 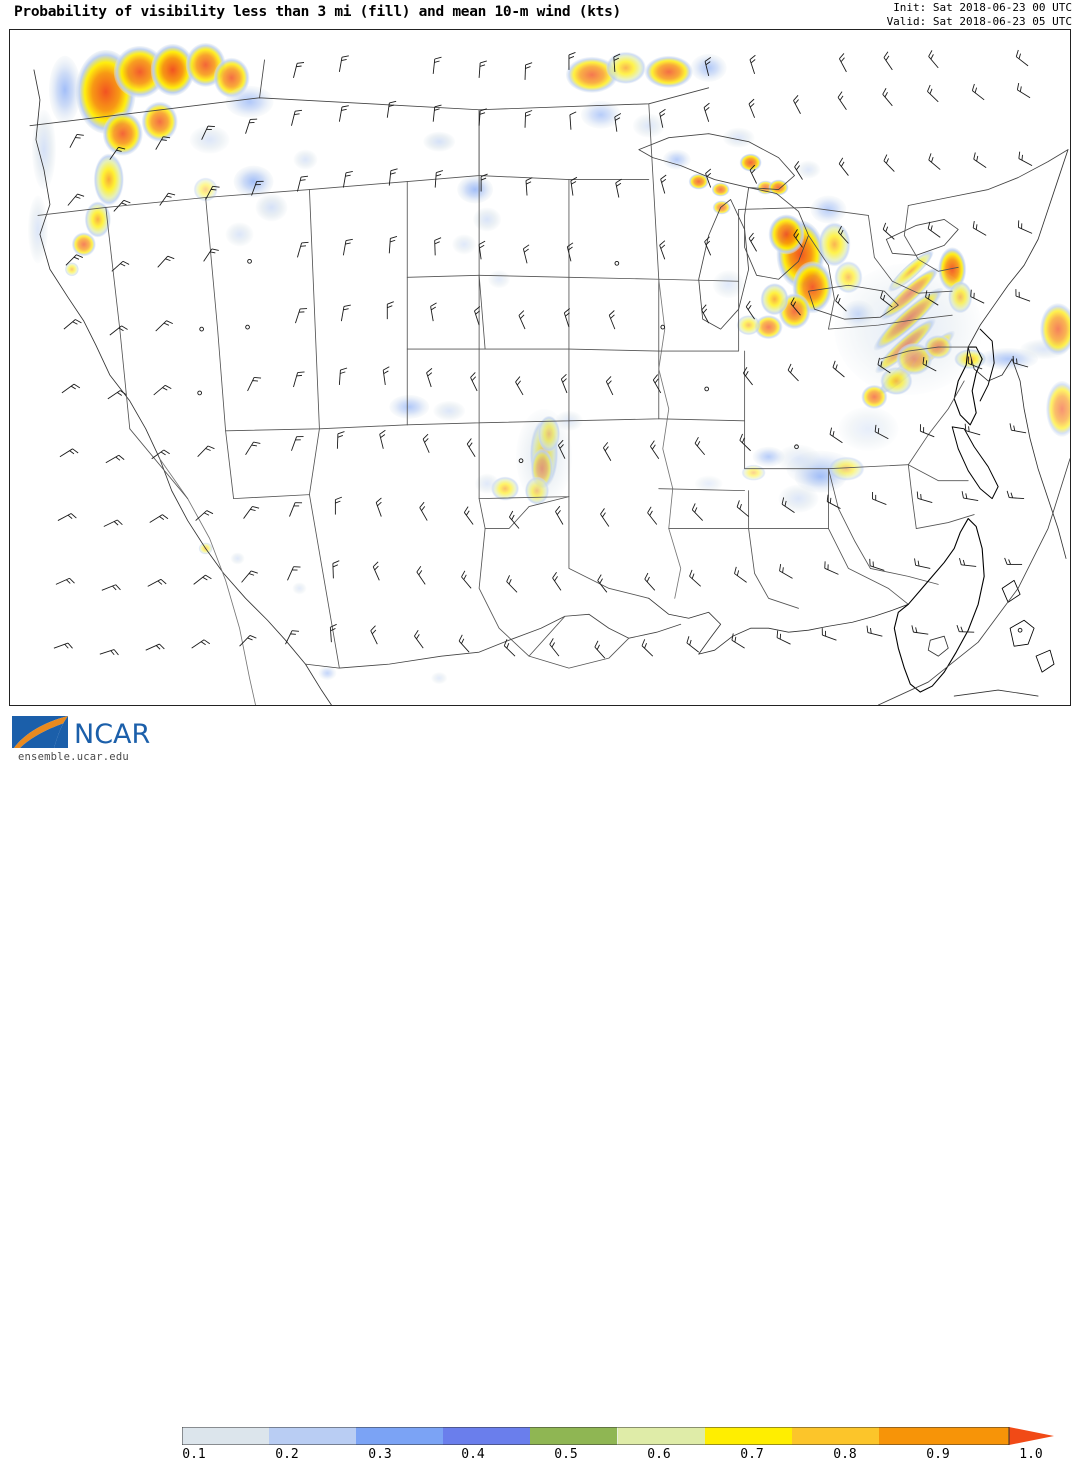 What do you see at coordinates (938, 1454) in the screenshot?
I see `colorbar-tick-8: 0.9` at bounding box center [938, 1454].